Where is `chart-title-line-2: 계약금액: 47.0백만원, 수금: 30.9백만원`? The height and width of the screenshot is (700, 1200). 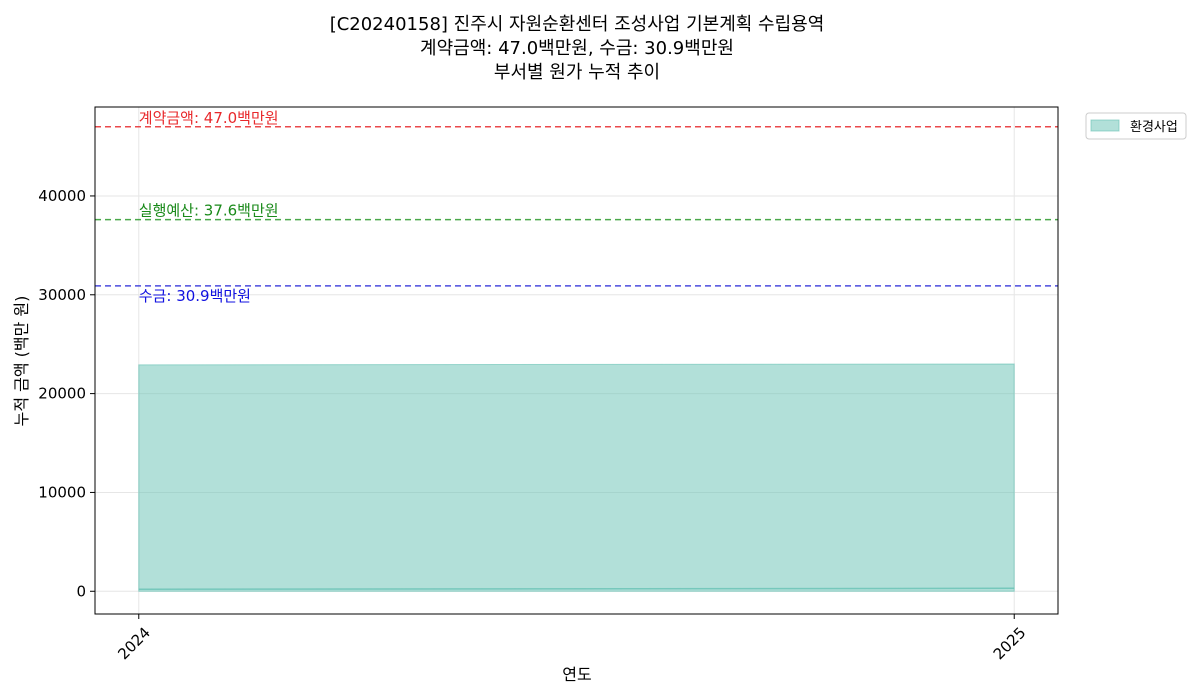
chart-title-line-2: 계약금액: 47.0백만원, 수금: 30.9백만원 is located at coordinates (577, 48).